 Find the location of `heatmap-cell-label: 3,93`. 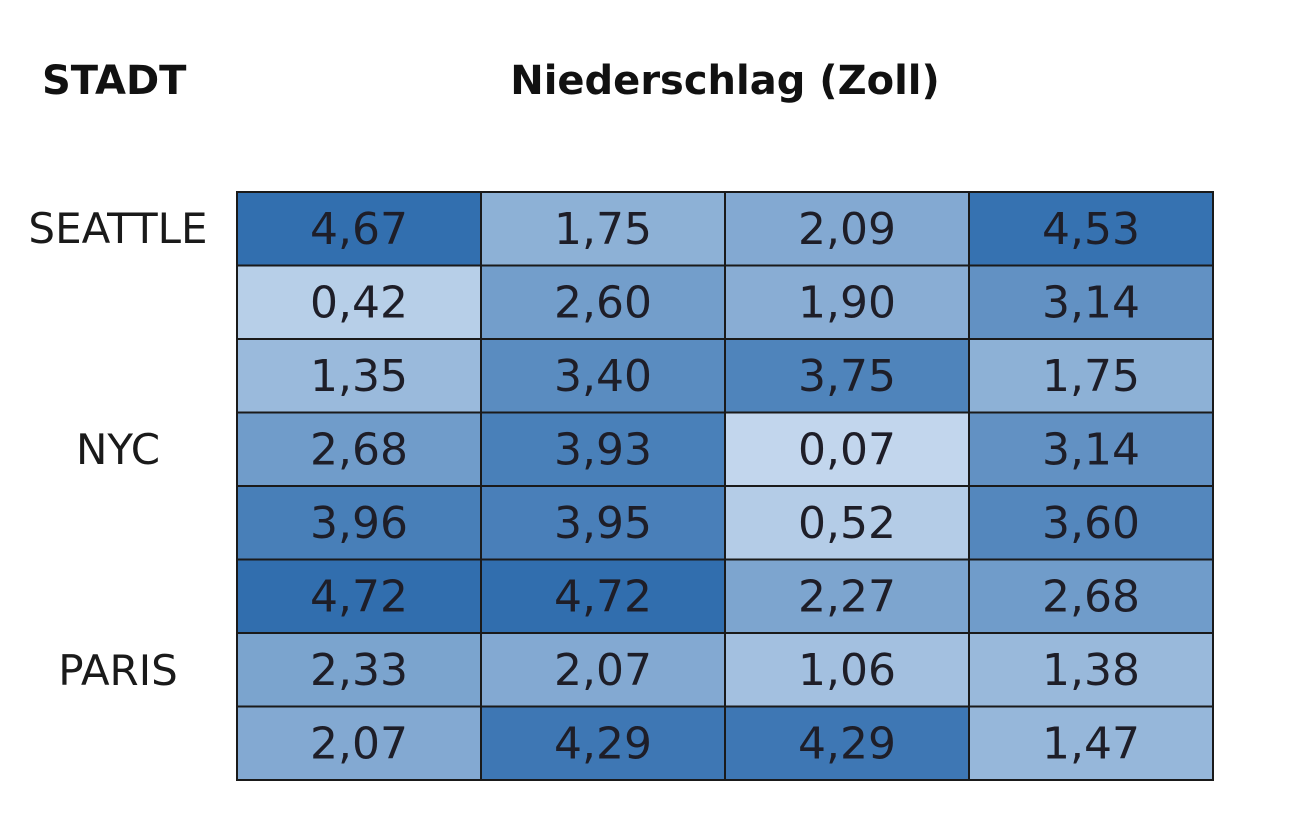

heatmap-cell-label: 3,93 is located at coordinates (603, 449).